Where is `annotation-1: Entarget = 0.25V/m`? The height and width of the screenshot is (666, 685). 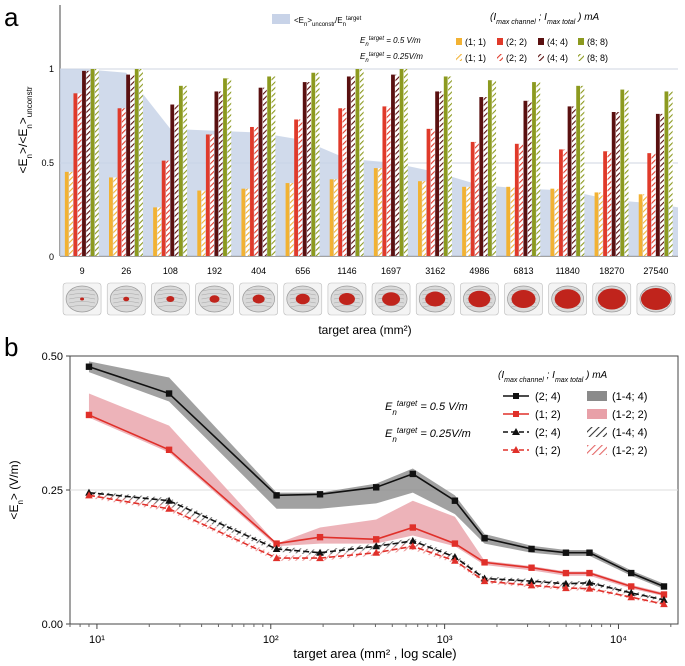
annotation-1: Entarget = 0.25V/m is located at coordinates (428, 435).